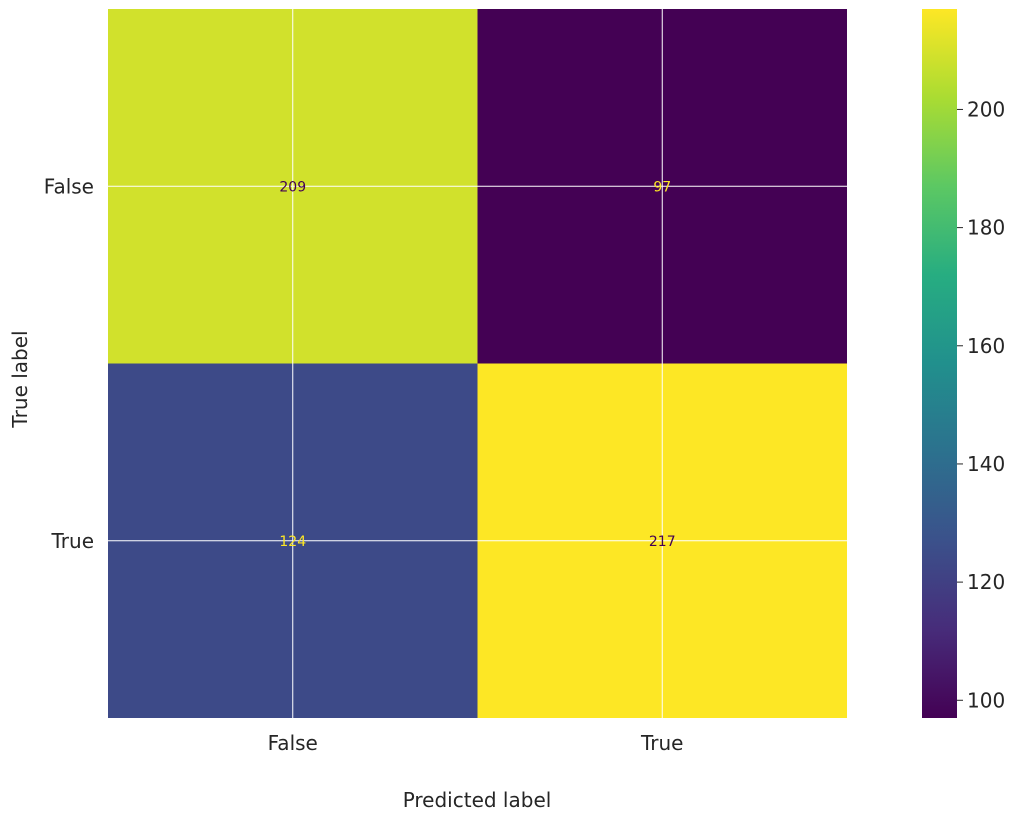 Image resolution: width=1025 pixels, height=822 pixels. Describe the element at coordinates (69, 186) in the screenshot. I see `y-tick-label: False` at that location.